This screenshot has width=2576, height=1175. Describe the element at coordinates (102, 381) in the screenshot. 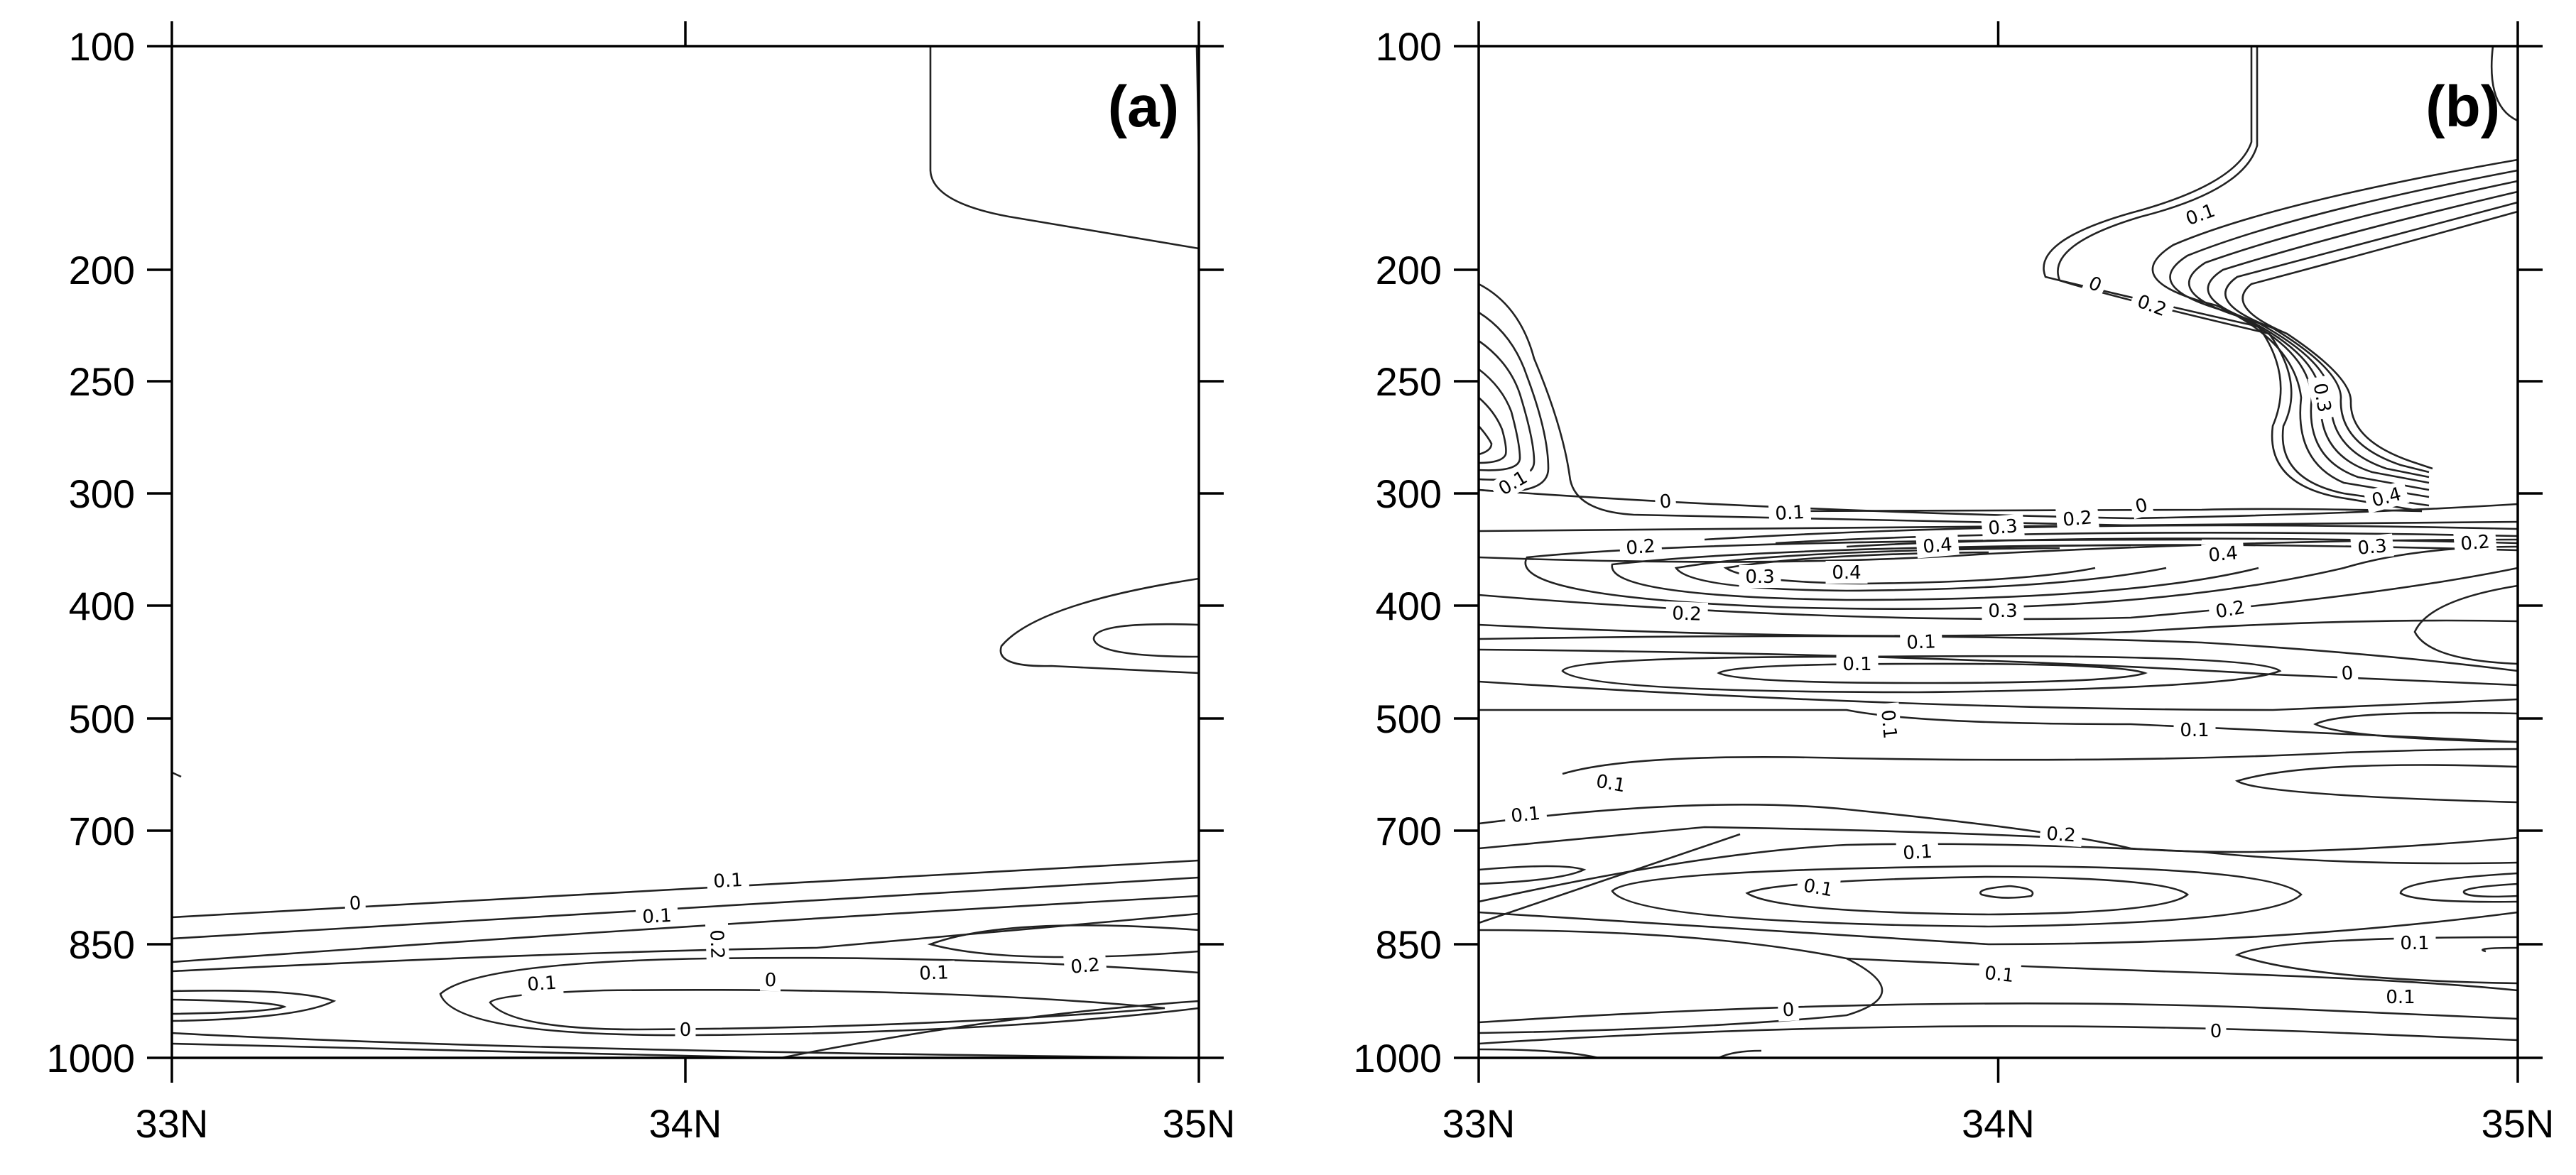

I see `y-tick-label: 250` at that location.